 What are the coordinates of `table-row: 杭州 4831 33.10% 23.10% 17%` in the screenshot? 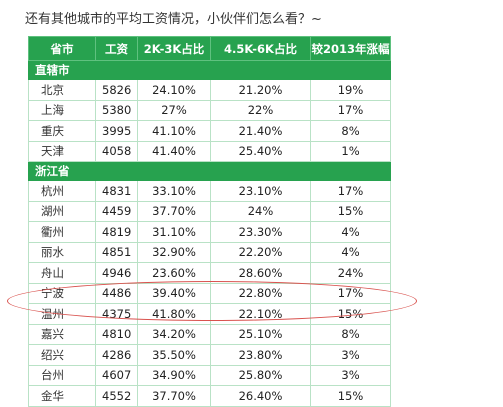 It's located at (209, 191).